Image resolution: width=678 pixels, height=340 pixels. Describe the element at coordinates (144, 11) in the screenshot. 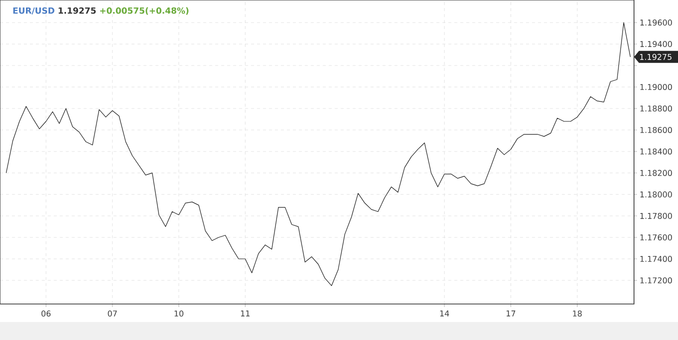

I see `annotation: +0.00575(+0.48%)` at that location.